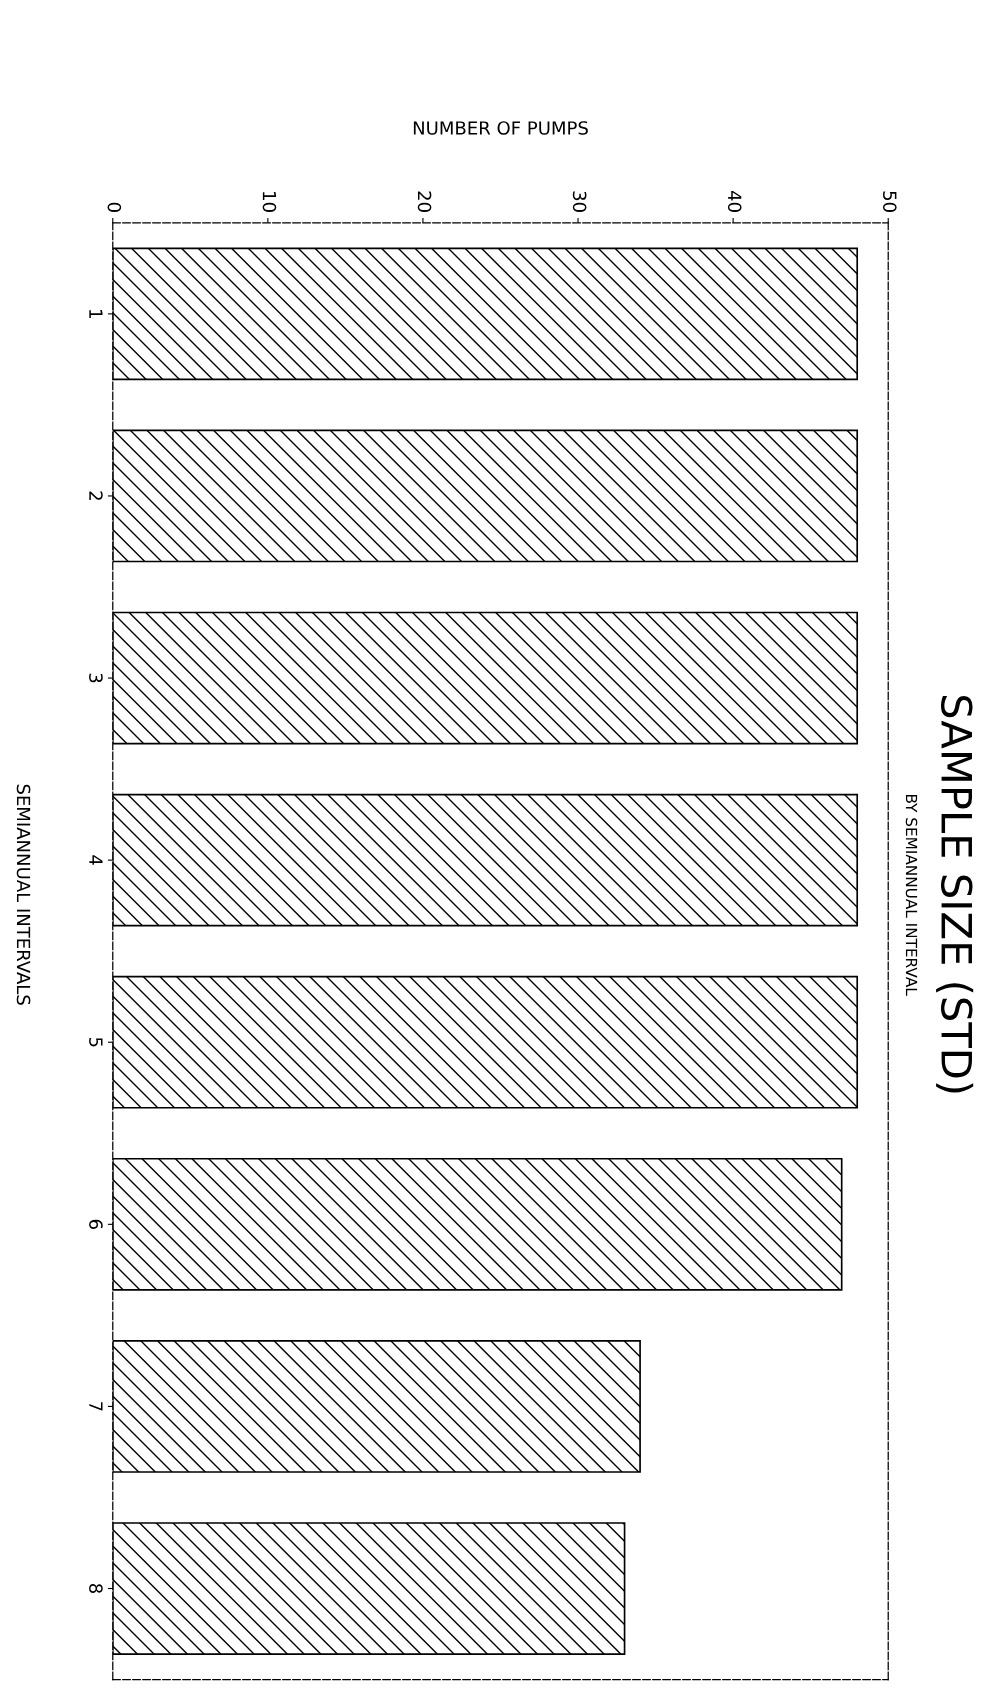 The image size is (998, 1688). I want to click on y-tick-label: 6, so click(96, 1224).